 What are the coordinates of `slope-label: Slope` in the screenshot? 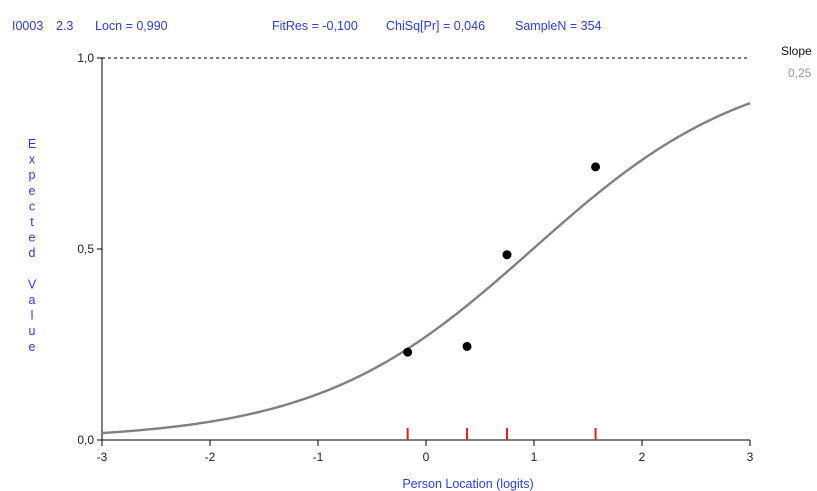 It's located at (796, 51).